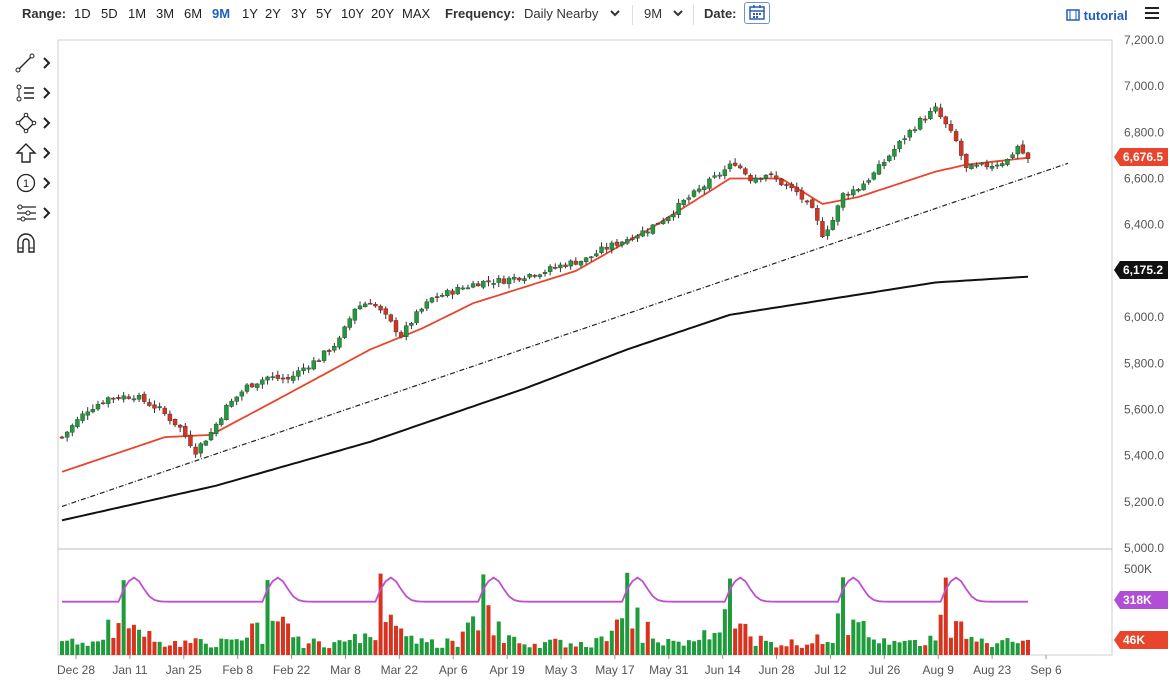  I want to click on range-3m: 3M, so click(165, 13).